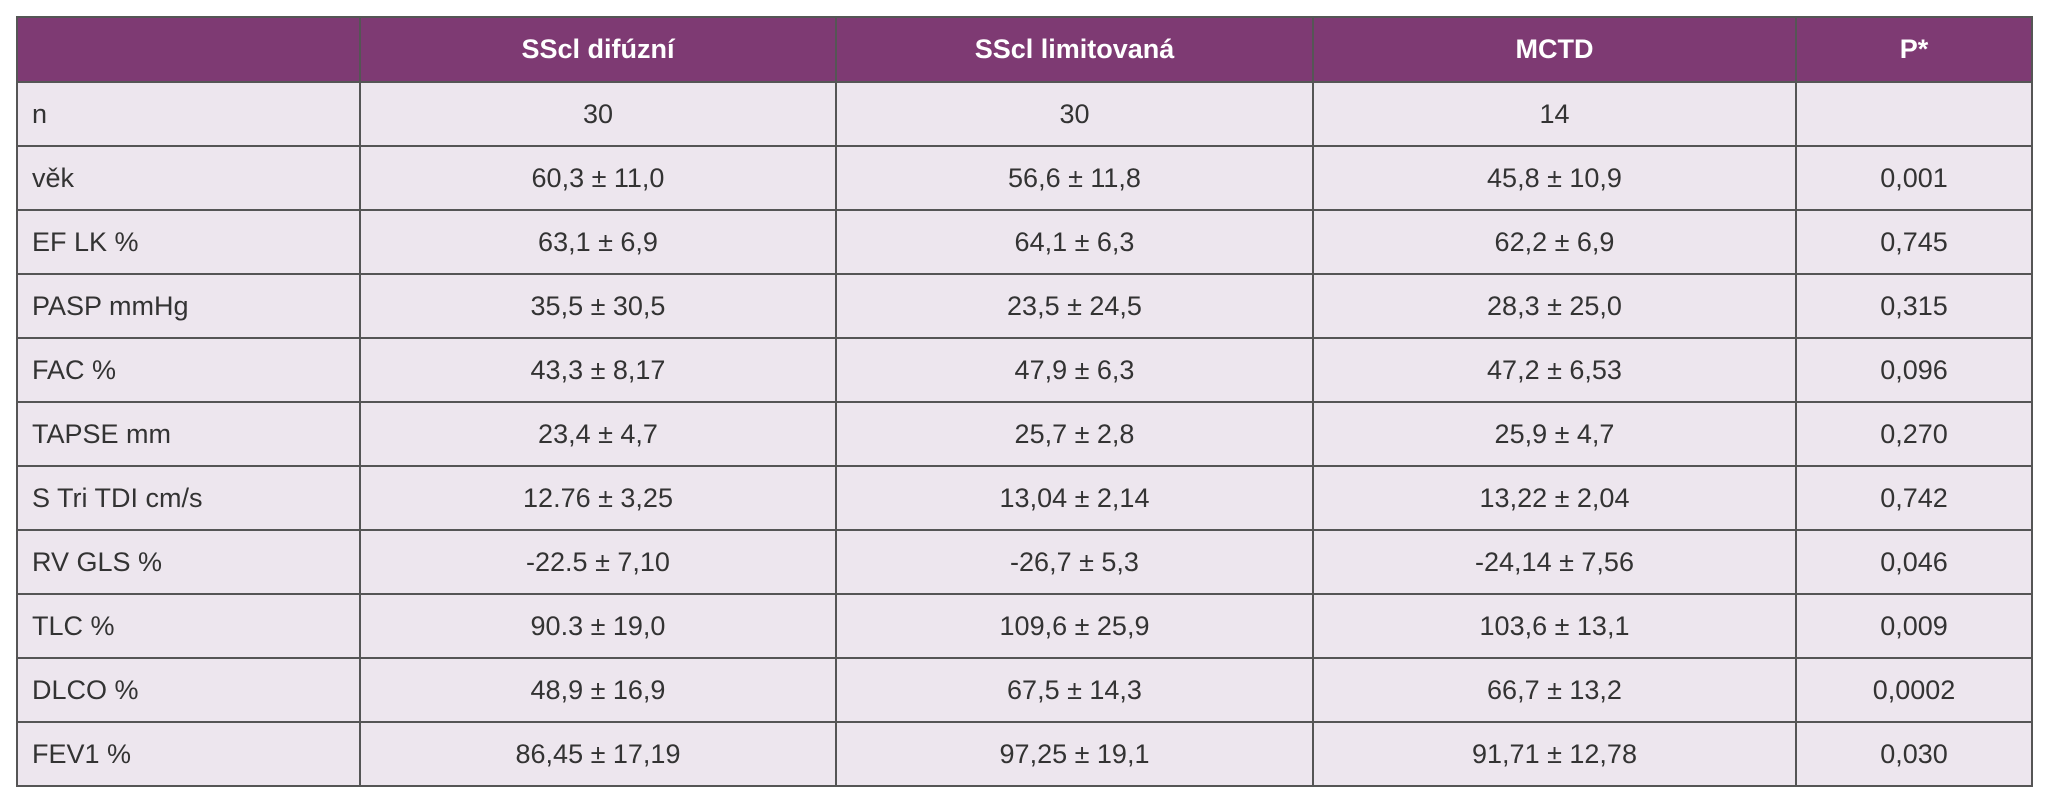 The width and height of the screenshot is (2048, 800). Describe the element at coordinates (1074, 434) in the screenshot. I see `table-cell: 25,7 ± 2,8` at that location.